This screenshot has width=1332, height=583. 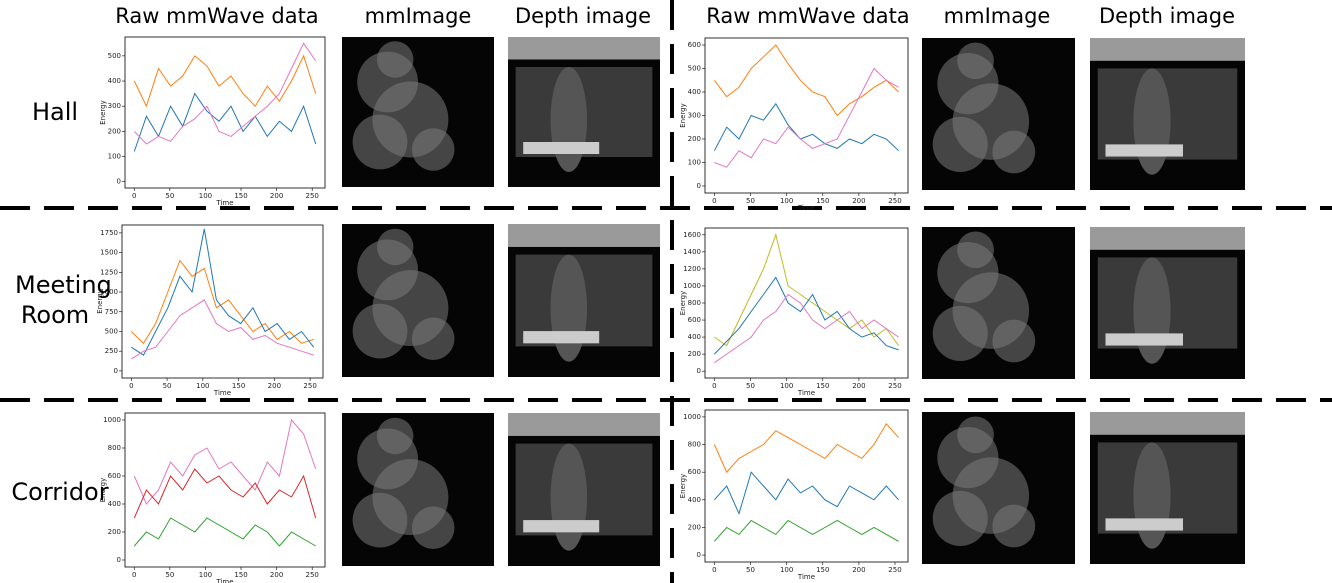 I want to click on column-header: Raw mmWave data, so click(x=217, y=16).